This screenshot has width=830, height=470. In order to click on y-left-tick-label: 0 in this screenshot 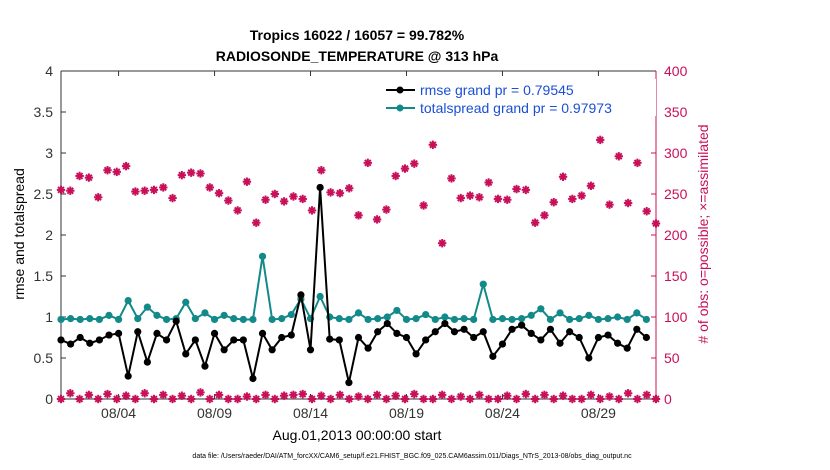, I will do `click(49, 399)`.